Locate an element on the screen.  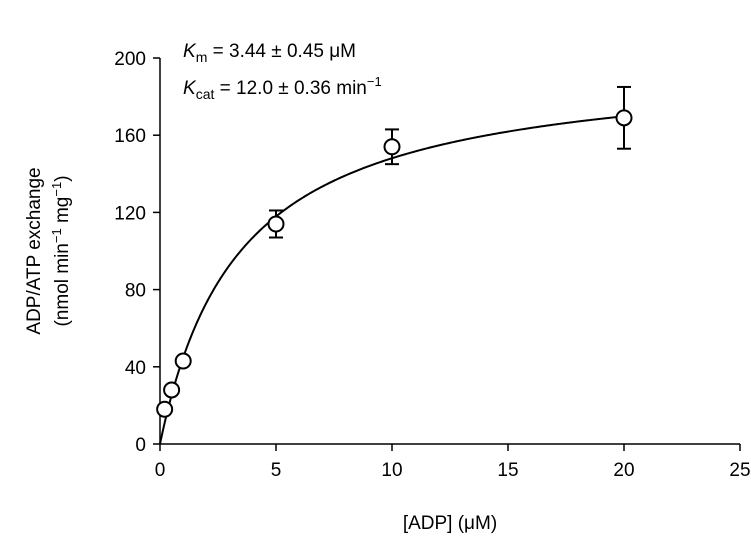
y-tick-label: 40 is located at coordinates (135, 368).